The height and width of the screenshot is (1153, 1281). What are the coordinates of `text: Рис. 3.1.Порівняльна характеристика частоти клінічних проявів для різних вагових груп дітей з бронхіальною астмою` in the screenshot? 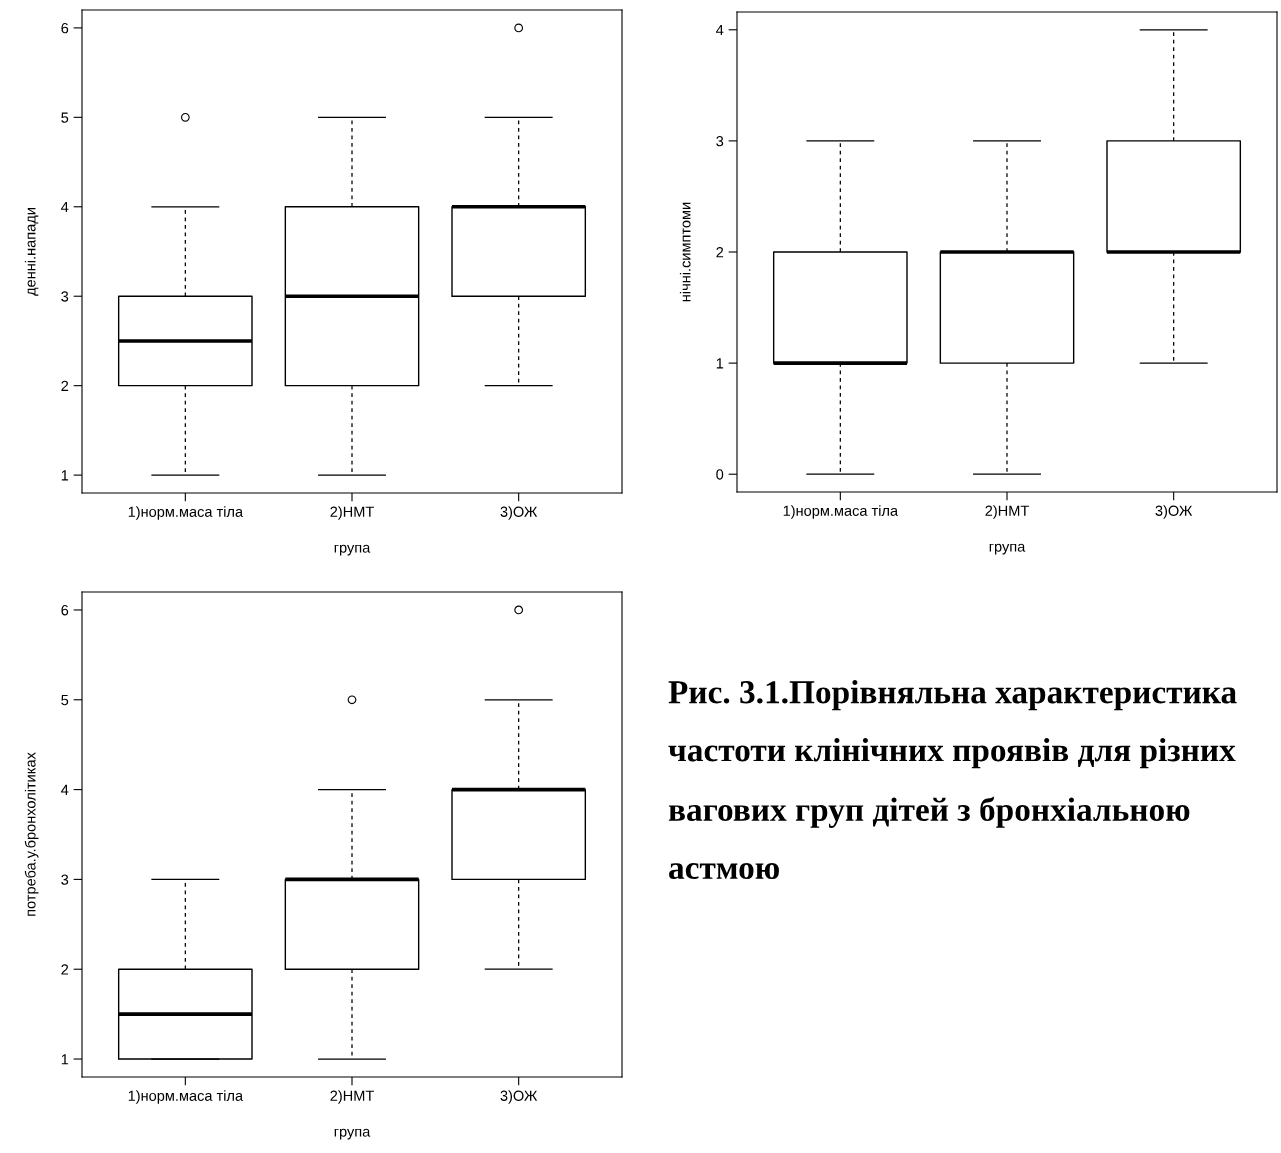 It's located at (952, 780).